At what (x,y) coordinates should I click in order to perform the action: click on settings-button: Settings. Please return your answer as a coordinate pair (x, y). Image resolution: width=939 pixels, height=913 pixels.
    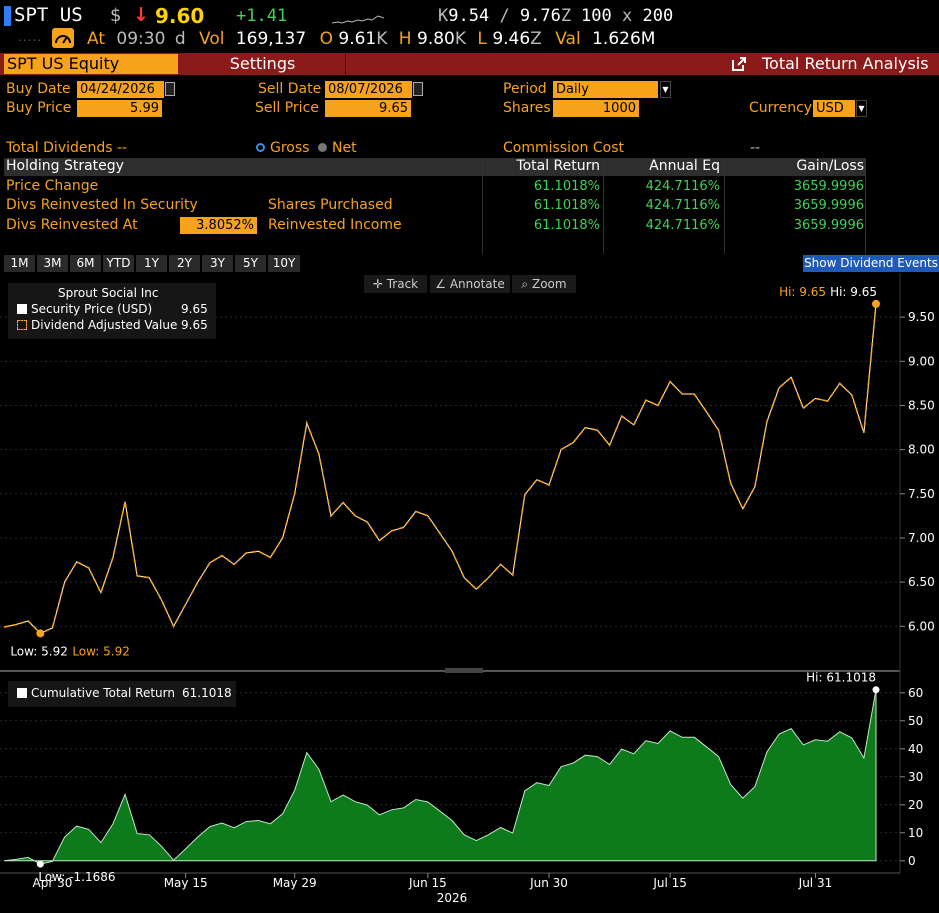
    Looking at the image, I should click on (262, 63).